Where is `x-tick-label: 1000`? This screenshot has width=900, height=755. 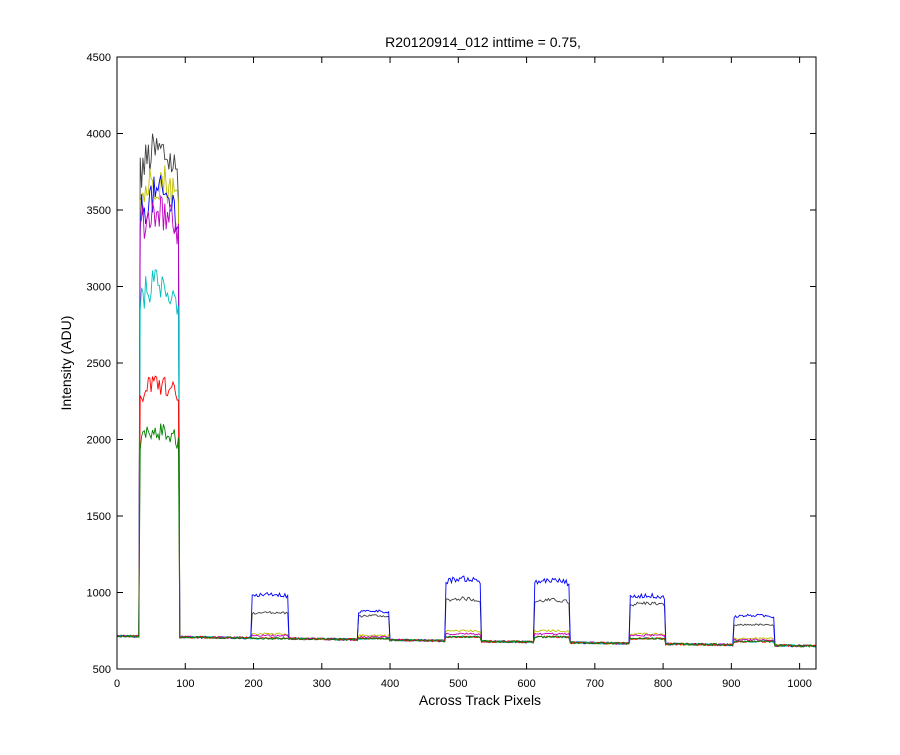
x-tick-label: 1000 is located at coordinates (799, 684).